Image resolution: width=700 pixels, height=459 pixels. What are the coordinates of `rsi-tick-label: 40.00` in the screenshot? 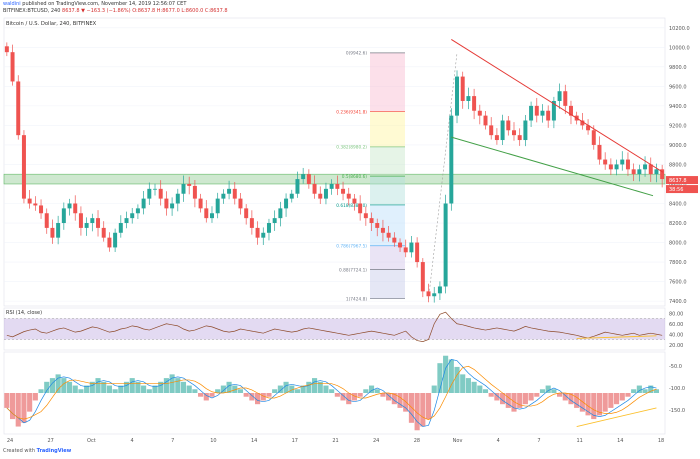 It's located at (676, 335).